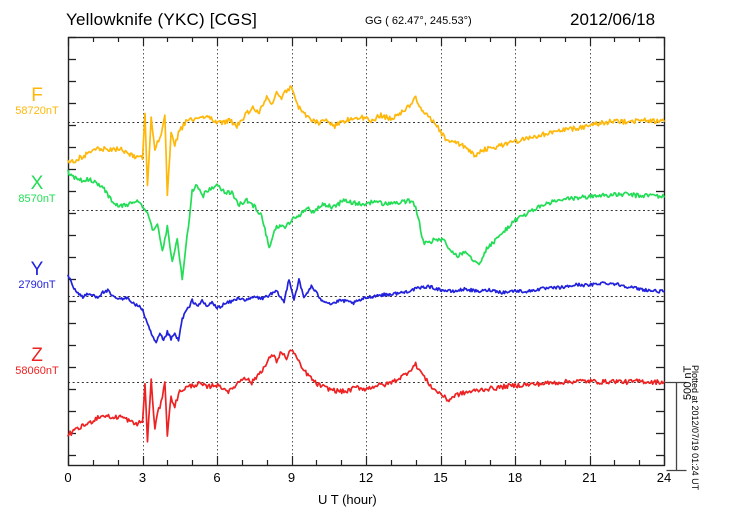  I want to click on x-tick-label: 9, so click(291, 477).